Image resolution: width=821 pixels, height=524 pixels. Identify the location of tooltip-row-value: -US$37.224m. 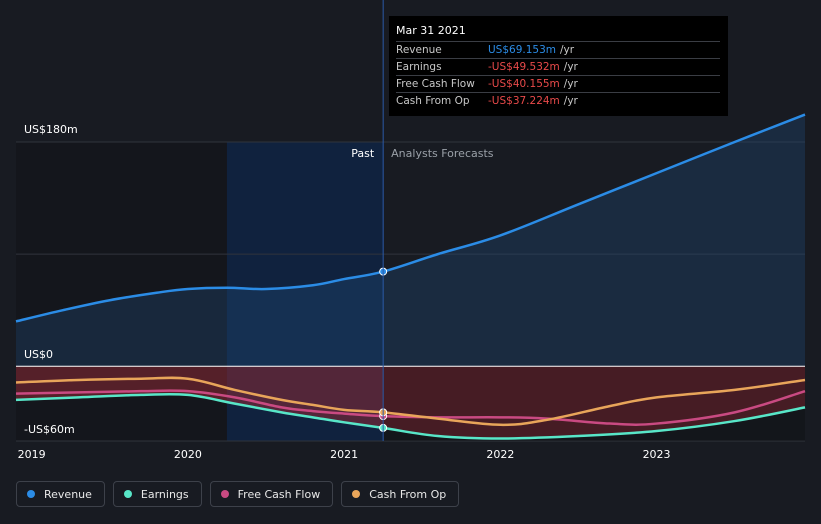
(524, 101).